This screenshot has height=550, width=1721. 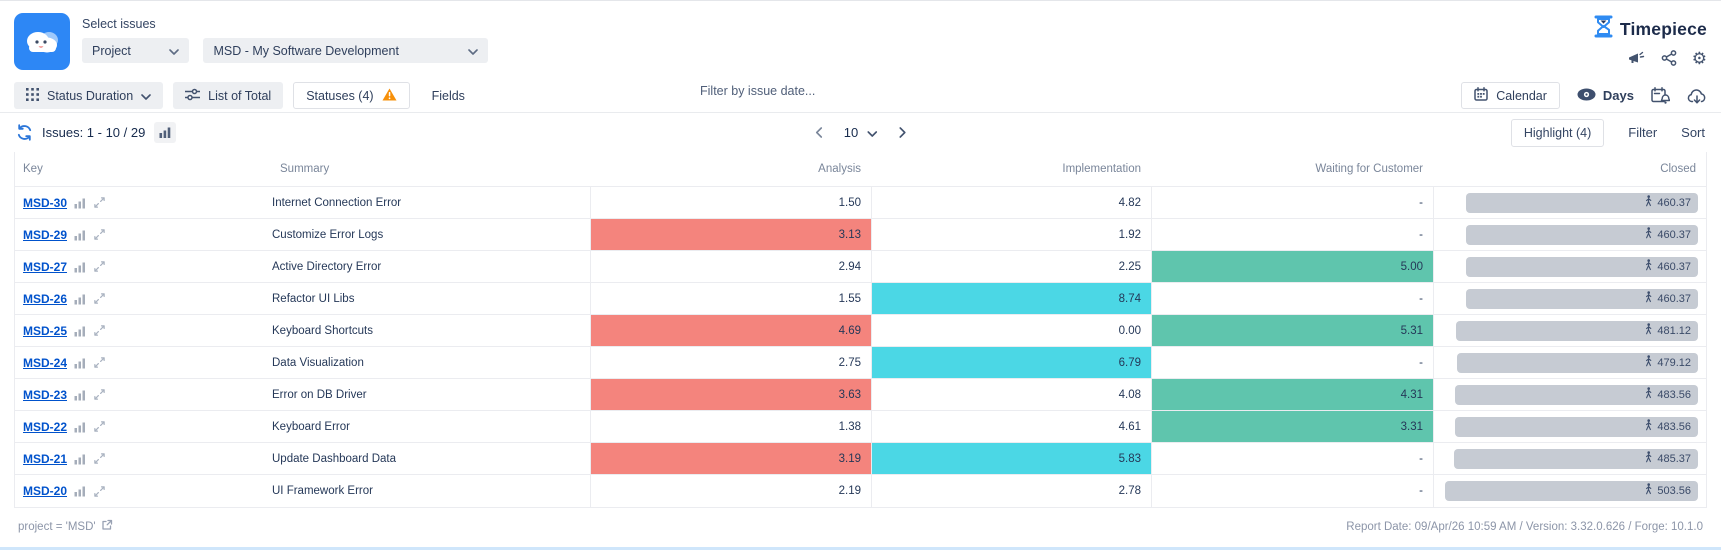 I want to click on brand-name: Timepiece, so click(x=1663, y=28).